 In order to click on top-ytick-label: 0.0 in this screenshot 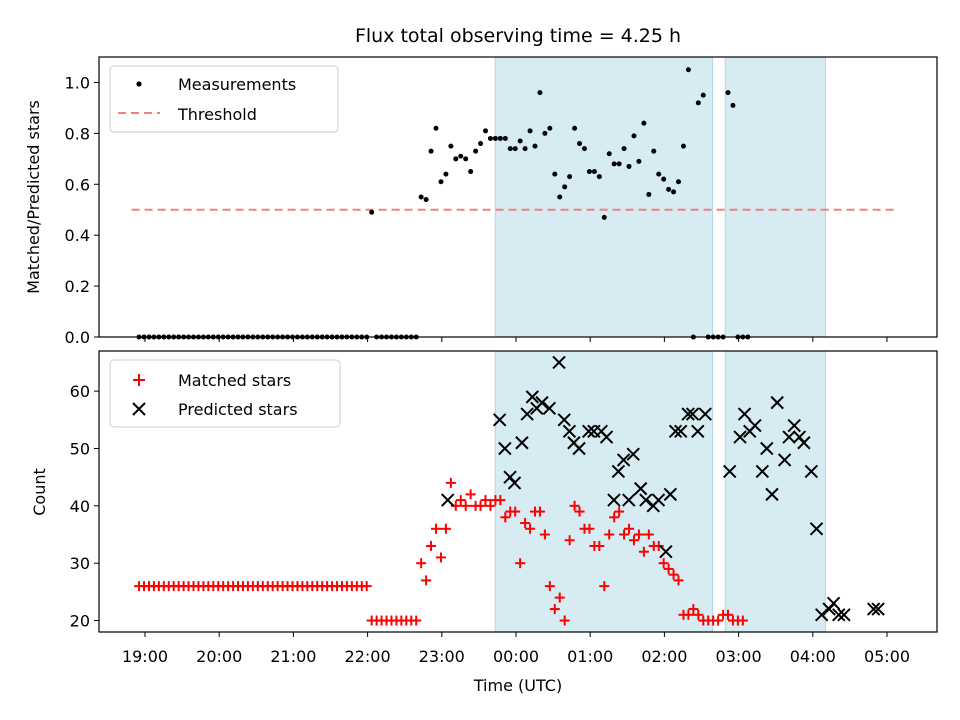, I will do `click(77, 337)`.